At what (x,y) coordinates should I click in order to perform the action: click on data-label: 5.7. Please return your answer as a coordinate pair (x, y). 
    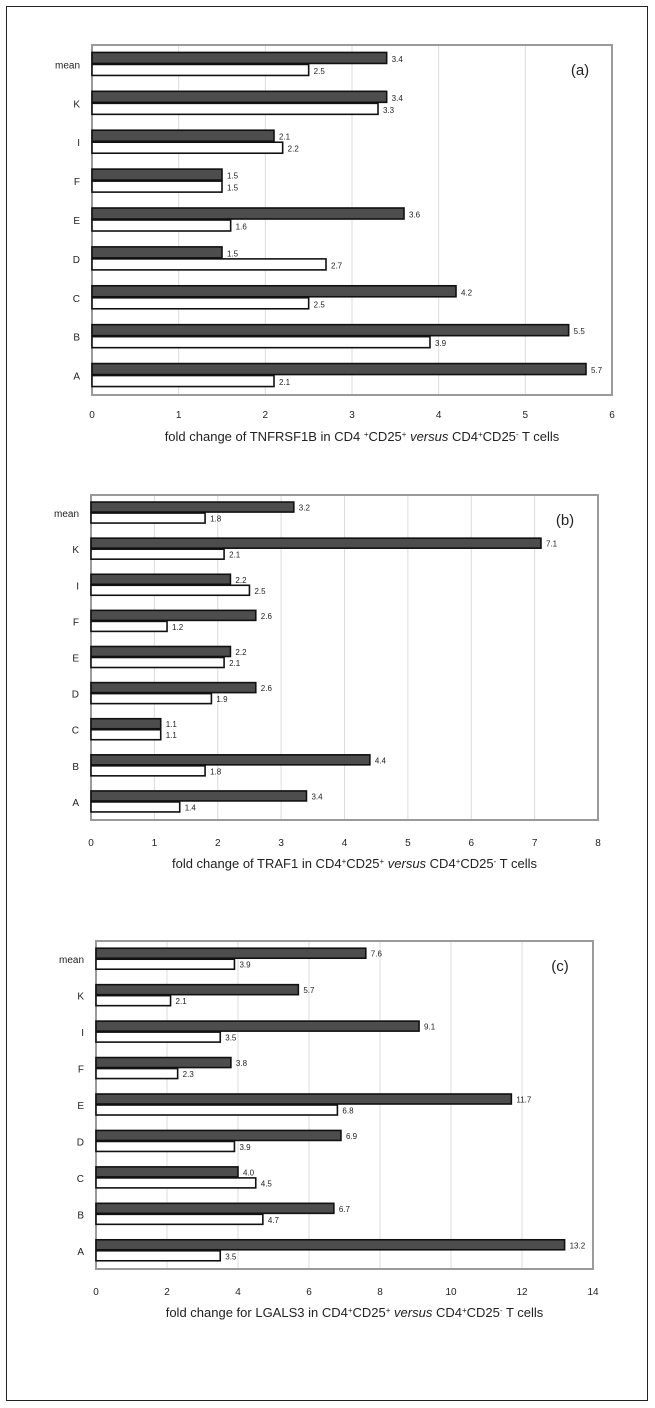
    Looking at the image, I should click on (597, 370).